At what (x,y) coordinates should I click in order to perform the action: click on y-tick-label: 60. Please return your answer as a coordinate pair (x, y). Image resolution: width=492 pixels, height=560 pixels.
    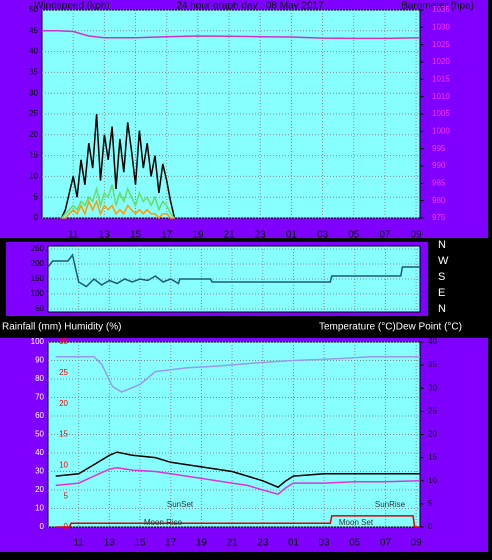
    Looking at the image, I should click on (39, 415).